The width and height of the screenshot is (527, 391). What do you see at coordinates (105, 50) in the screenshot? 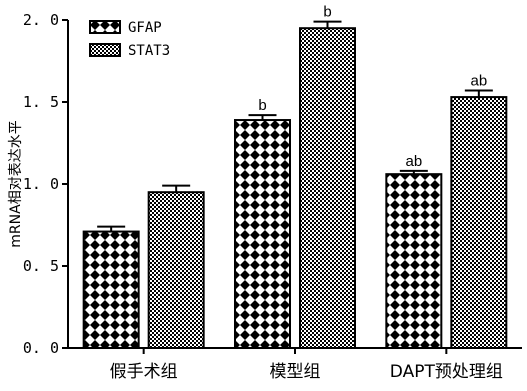
I see `legend-swatch-stat3` at bounding box center [105, 50].